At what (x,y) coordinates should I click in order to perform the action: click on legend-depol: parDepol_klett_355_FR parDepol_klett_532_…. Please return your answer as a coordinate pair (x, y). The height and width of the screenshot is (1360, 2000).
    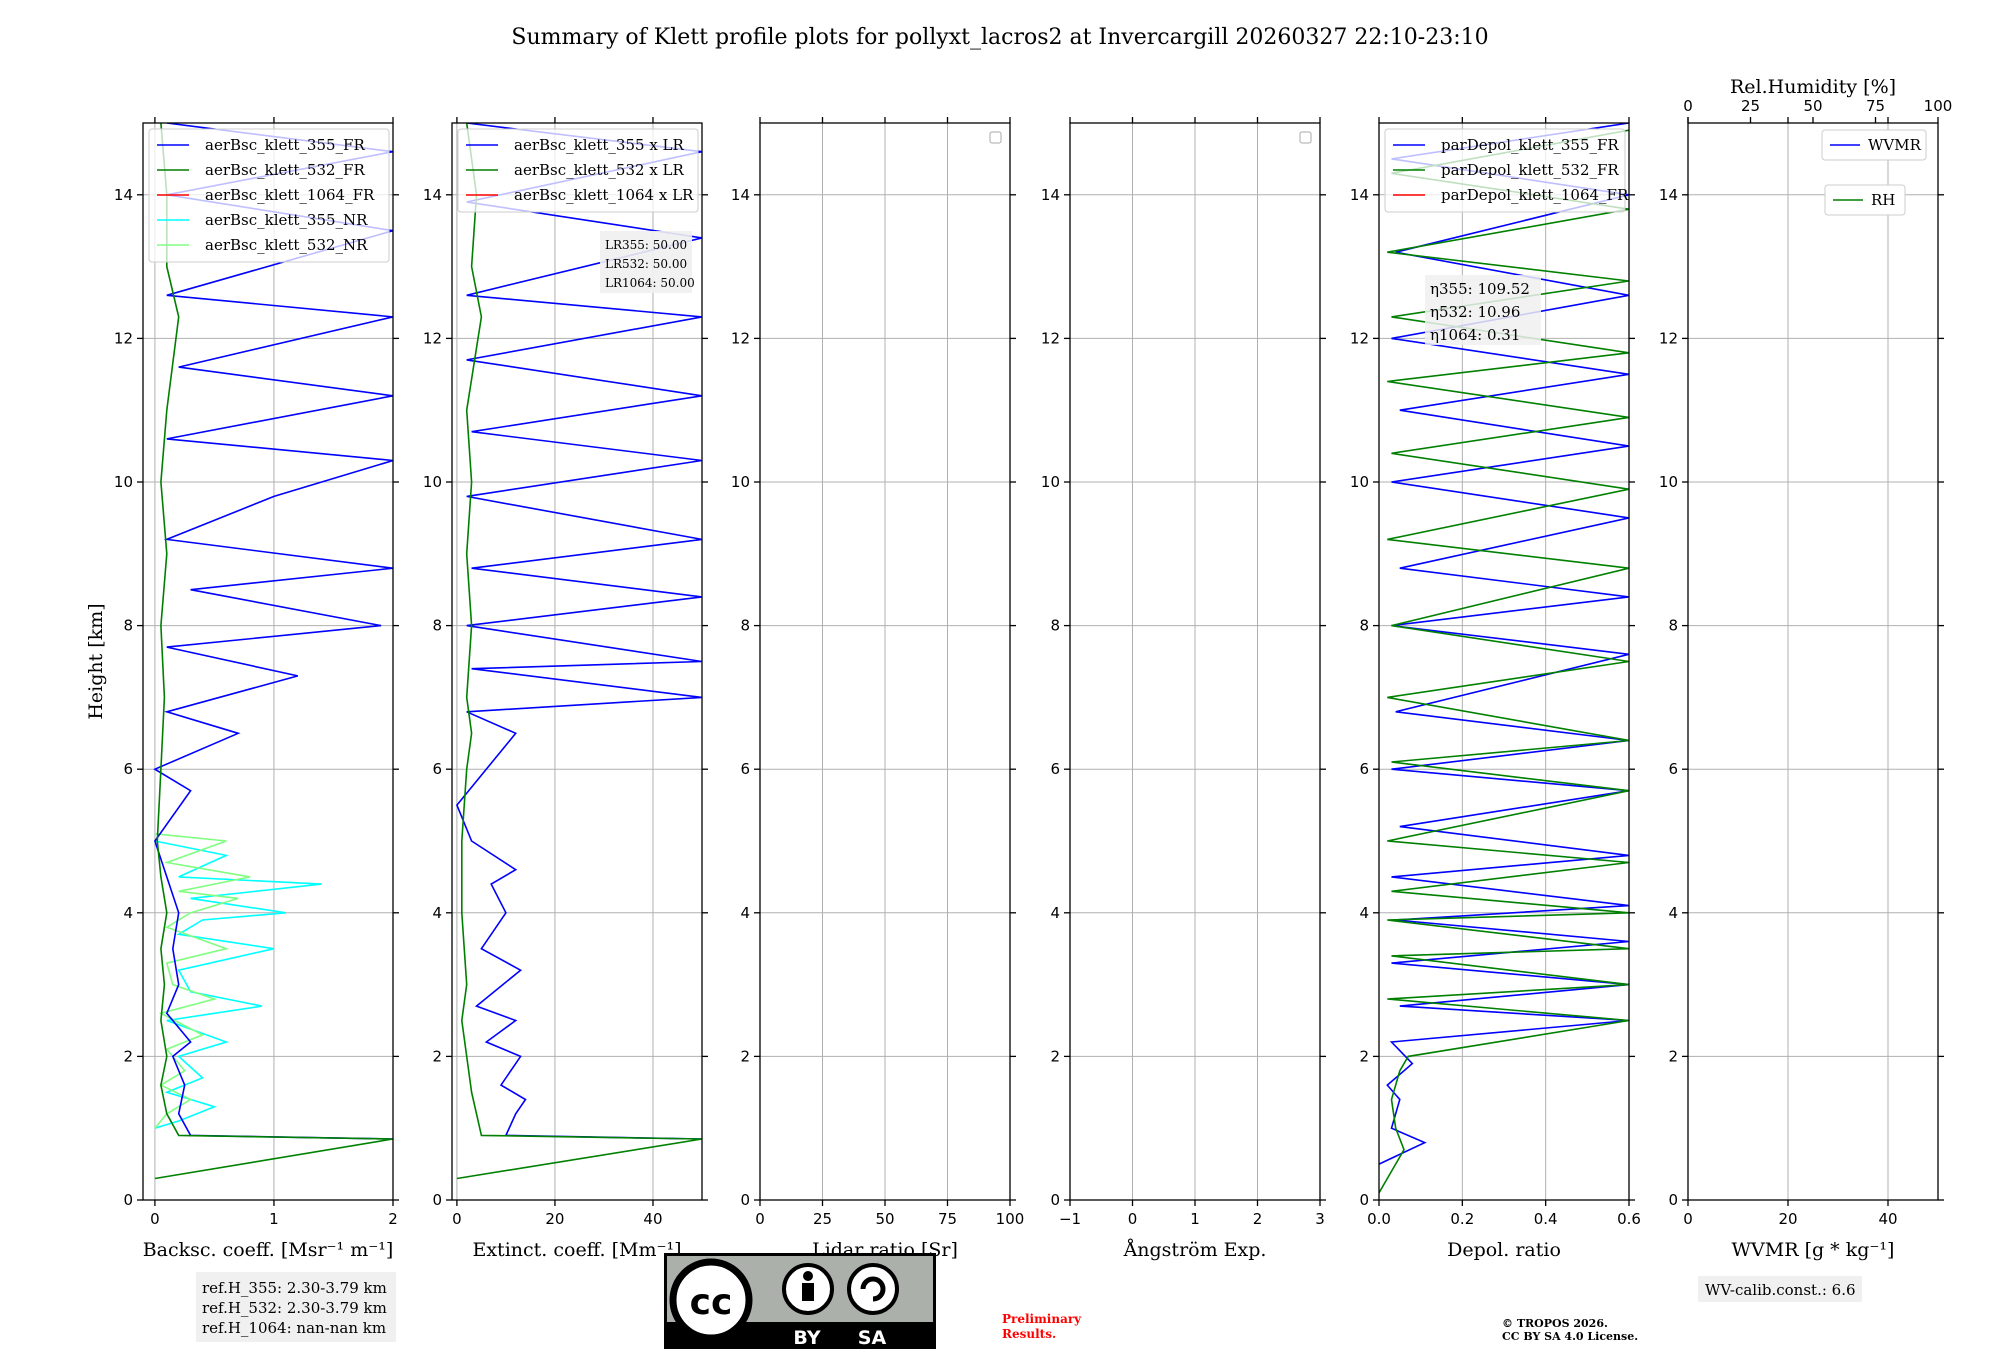
    Looking at the image, I should click on (1506, 170).